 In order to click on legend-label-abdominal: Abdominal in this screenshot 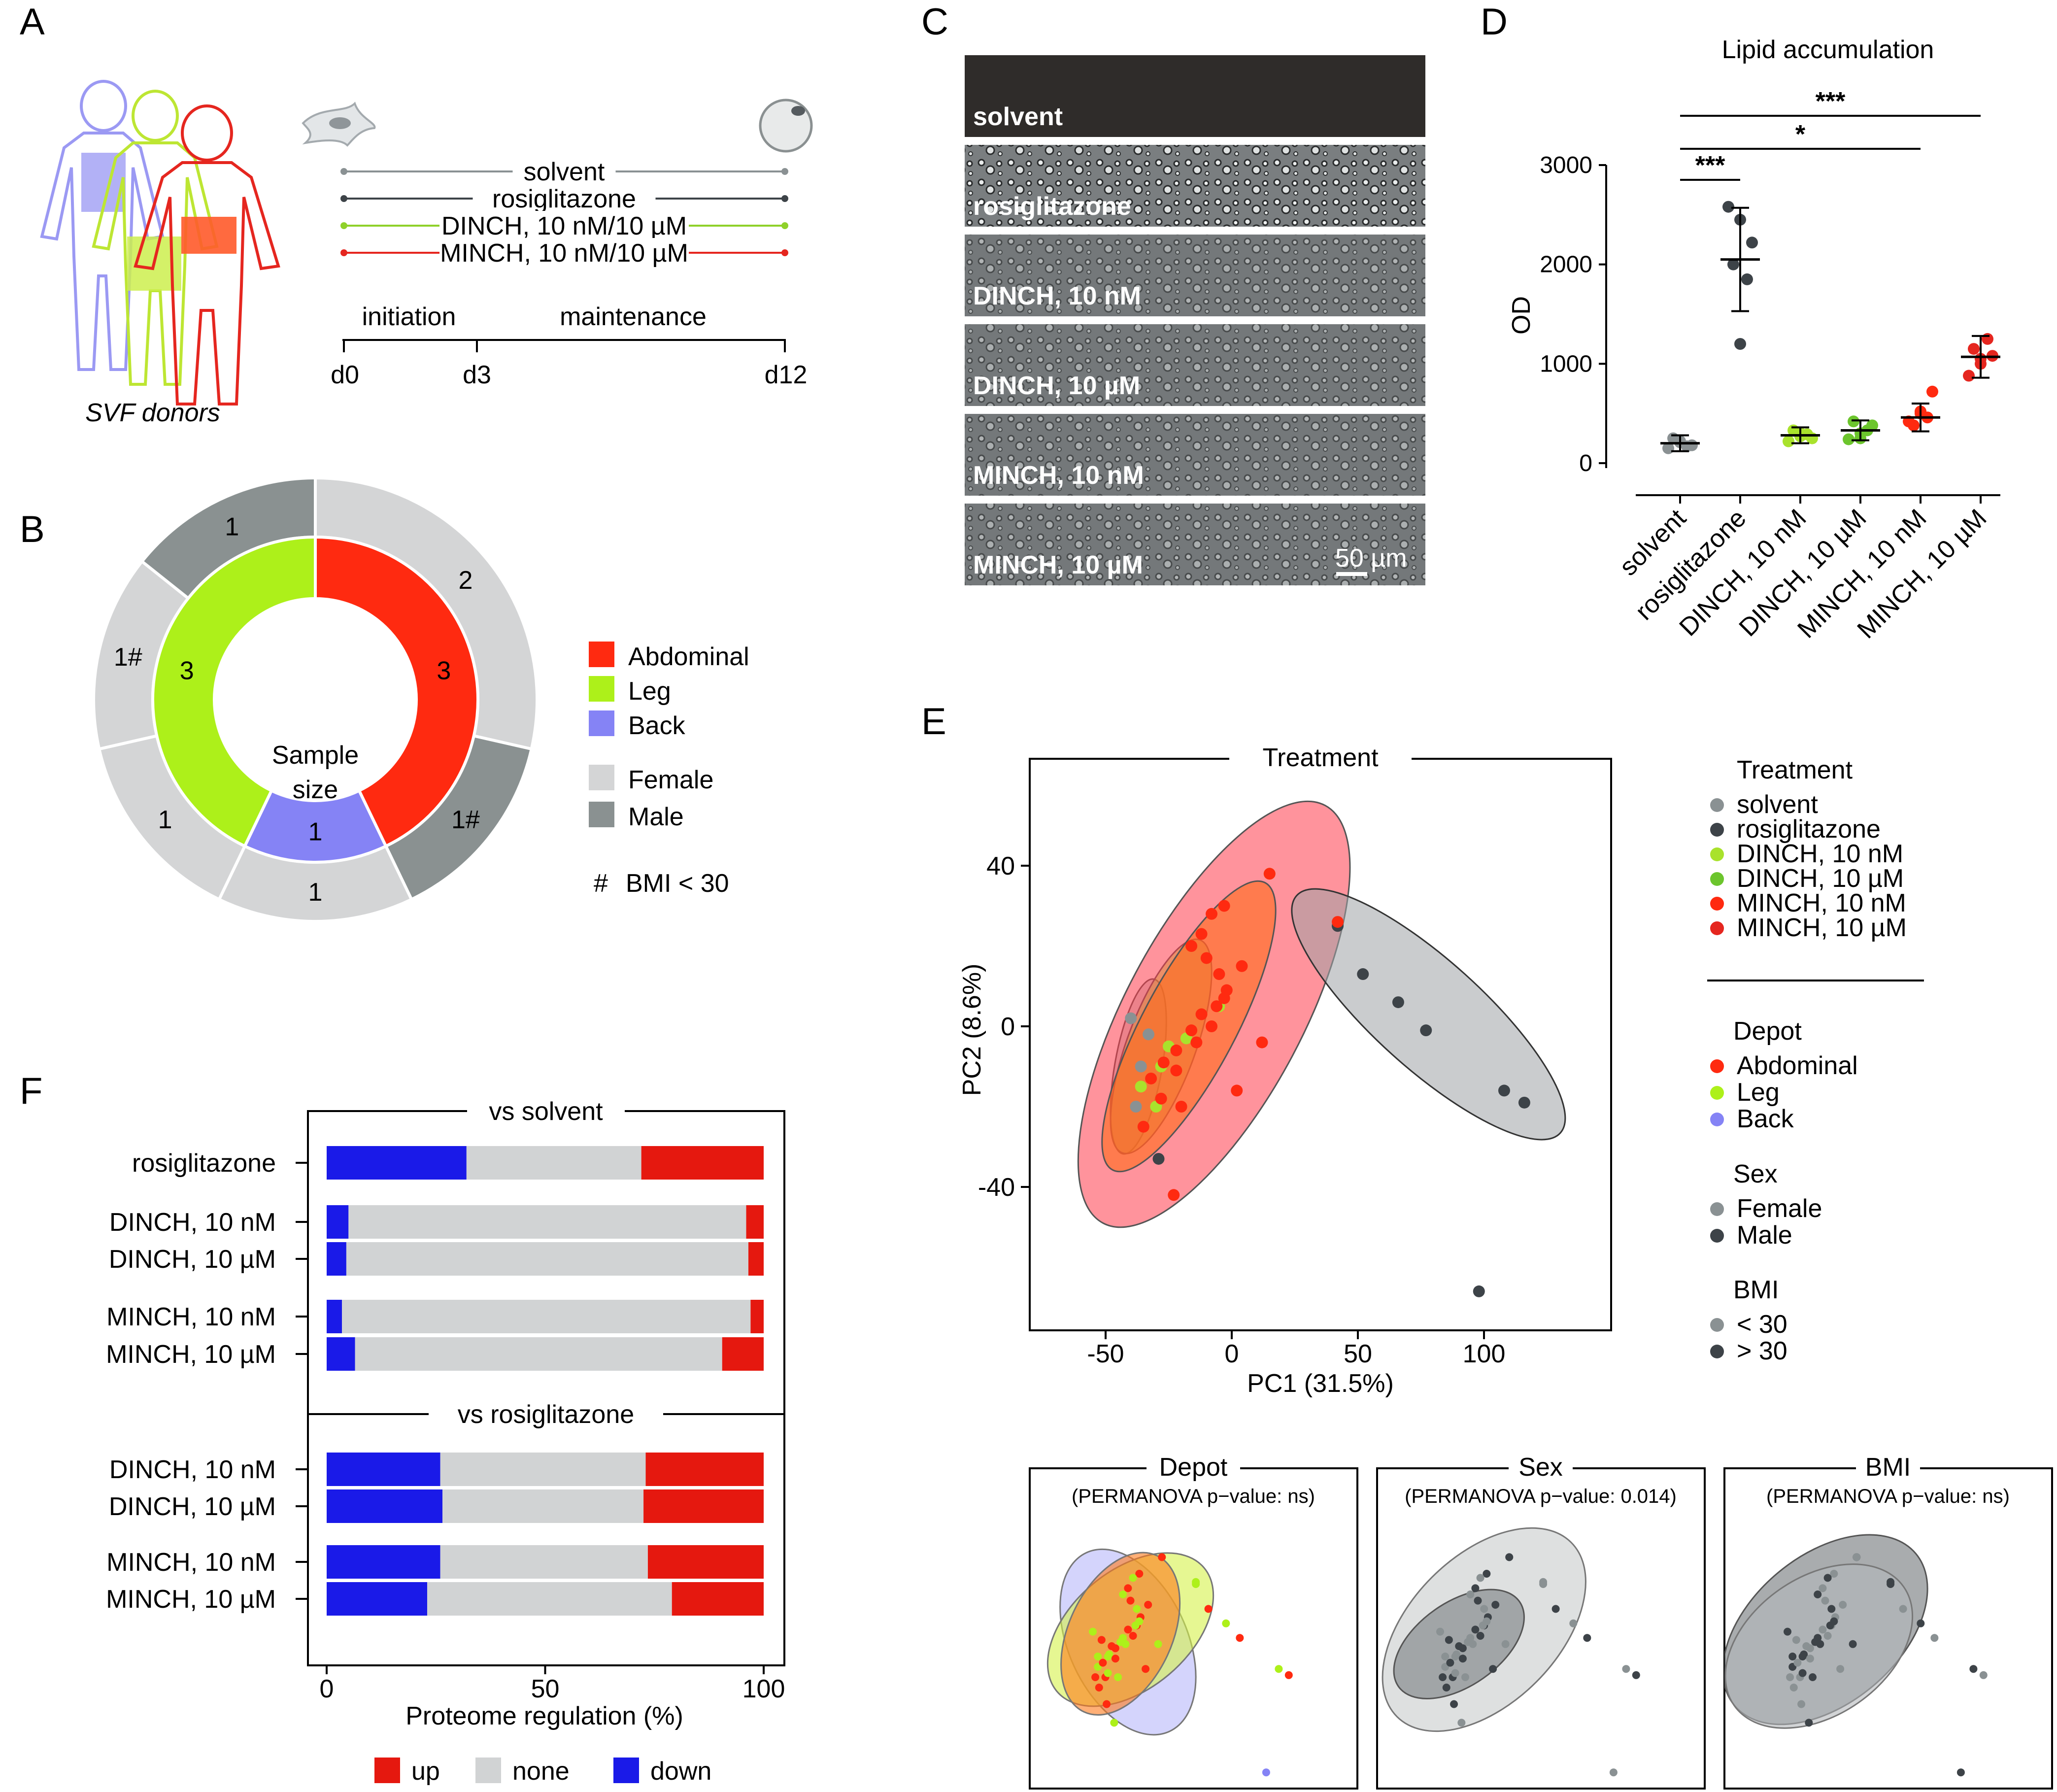, I will do `click(688, 656)`.